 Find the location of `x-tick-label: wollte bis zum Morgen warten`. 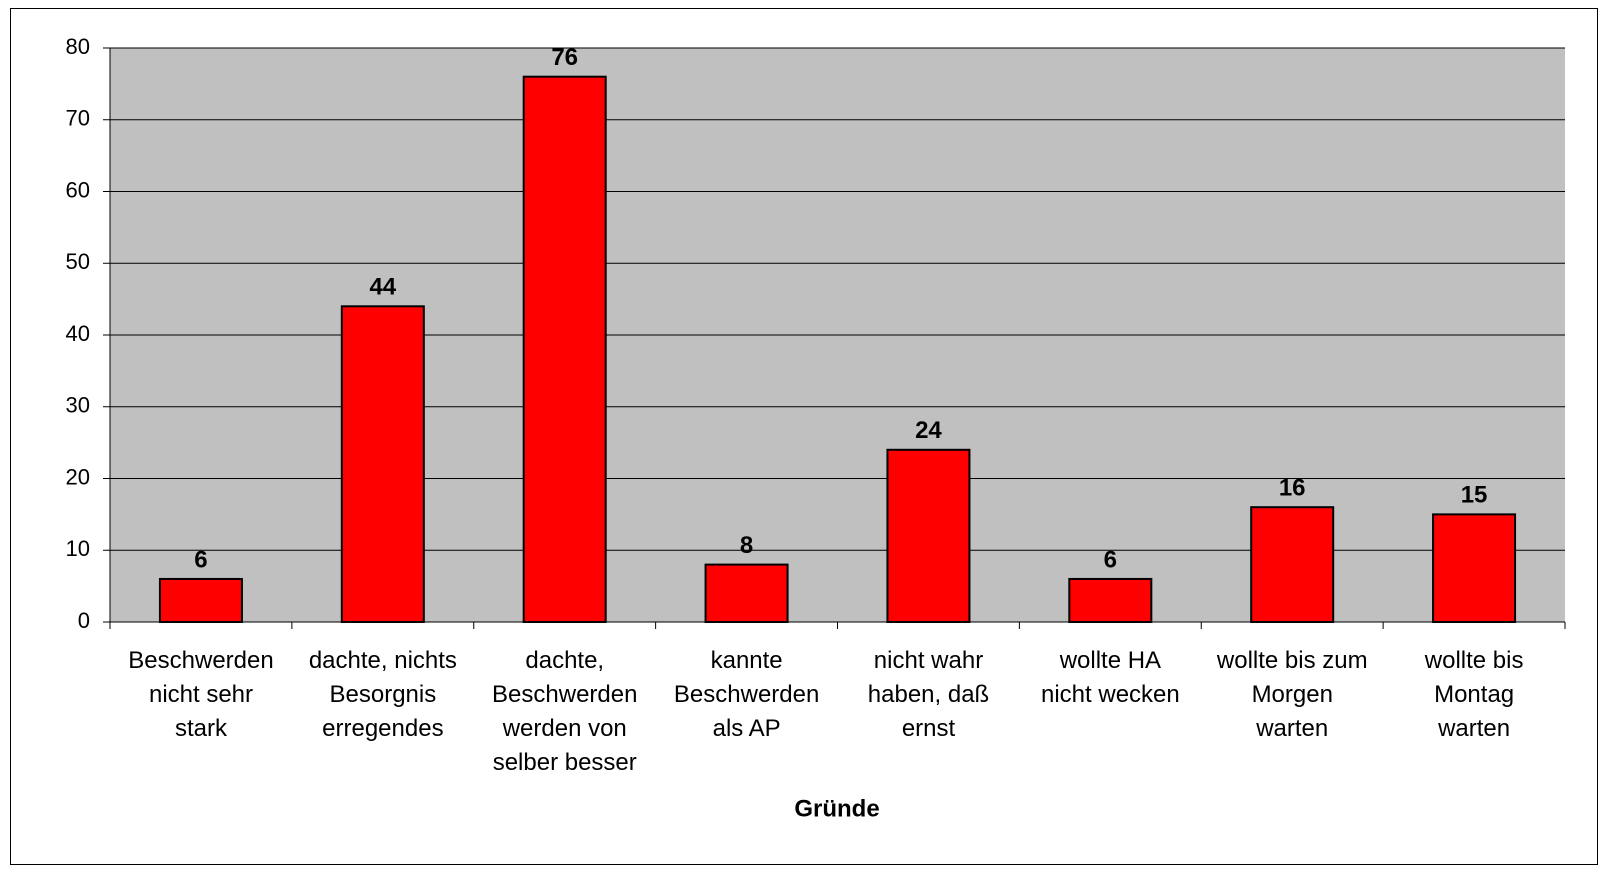

x-tick-label: wollte bis zum Morgen warten is located at coordinates (1292, 694).